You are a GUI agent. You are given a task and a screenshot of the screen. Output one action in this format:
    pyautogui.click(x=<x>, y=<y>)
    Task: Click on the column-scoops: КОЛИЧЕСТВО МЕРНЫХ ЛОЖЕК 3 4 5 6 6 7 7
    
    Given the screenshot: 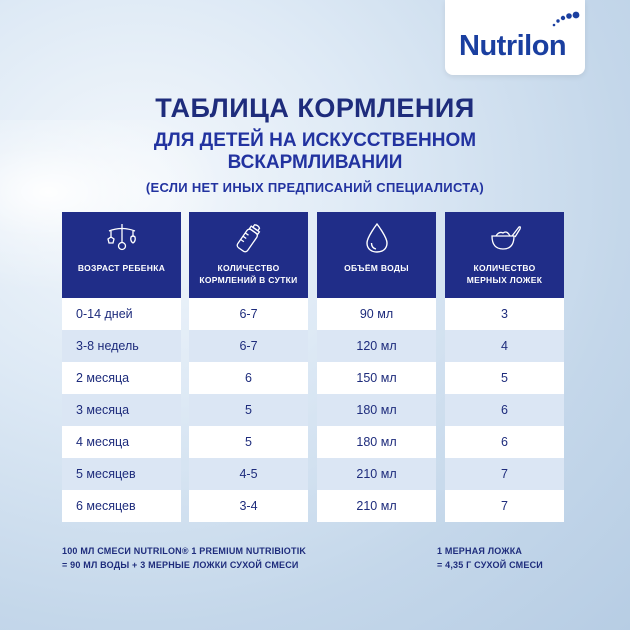 What is the action you would take?
    pyautogui.click(x=504, y=371)
    